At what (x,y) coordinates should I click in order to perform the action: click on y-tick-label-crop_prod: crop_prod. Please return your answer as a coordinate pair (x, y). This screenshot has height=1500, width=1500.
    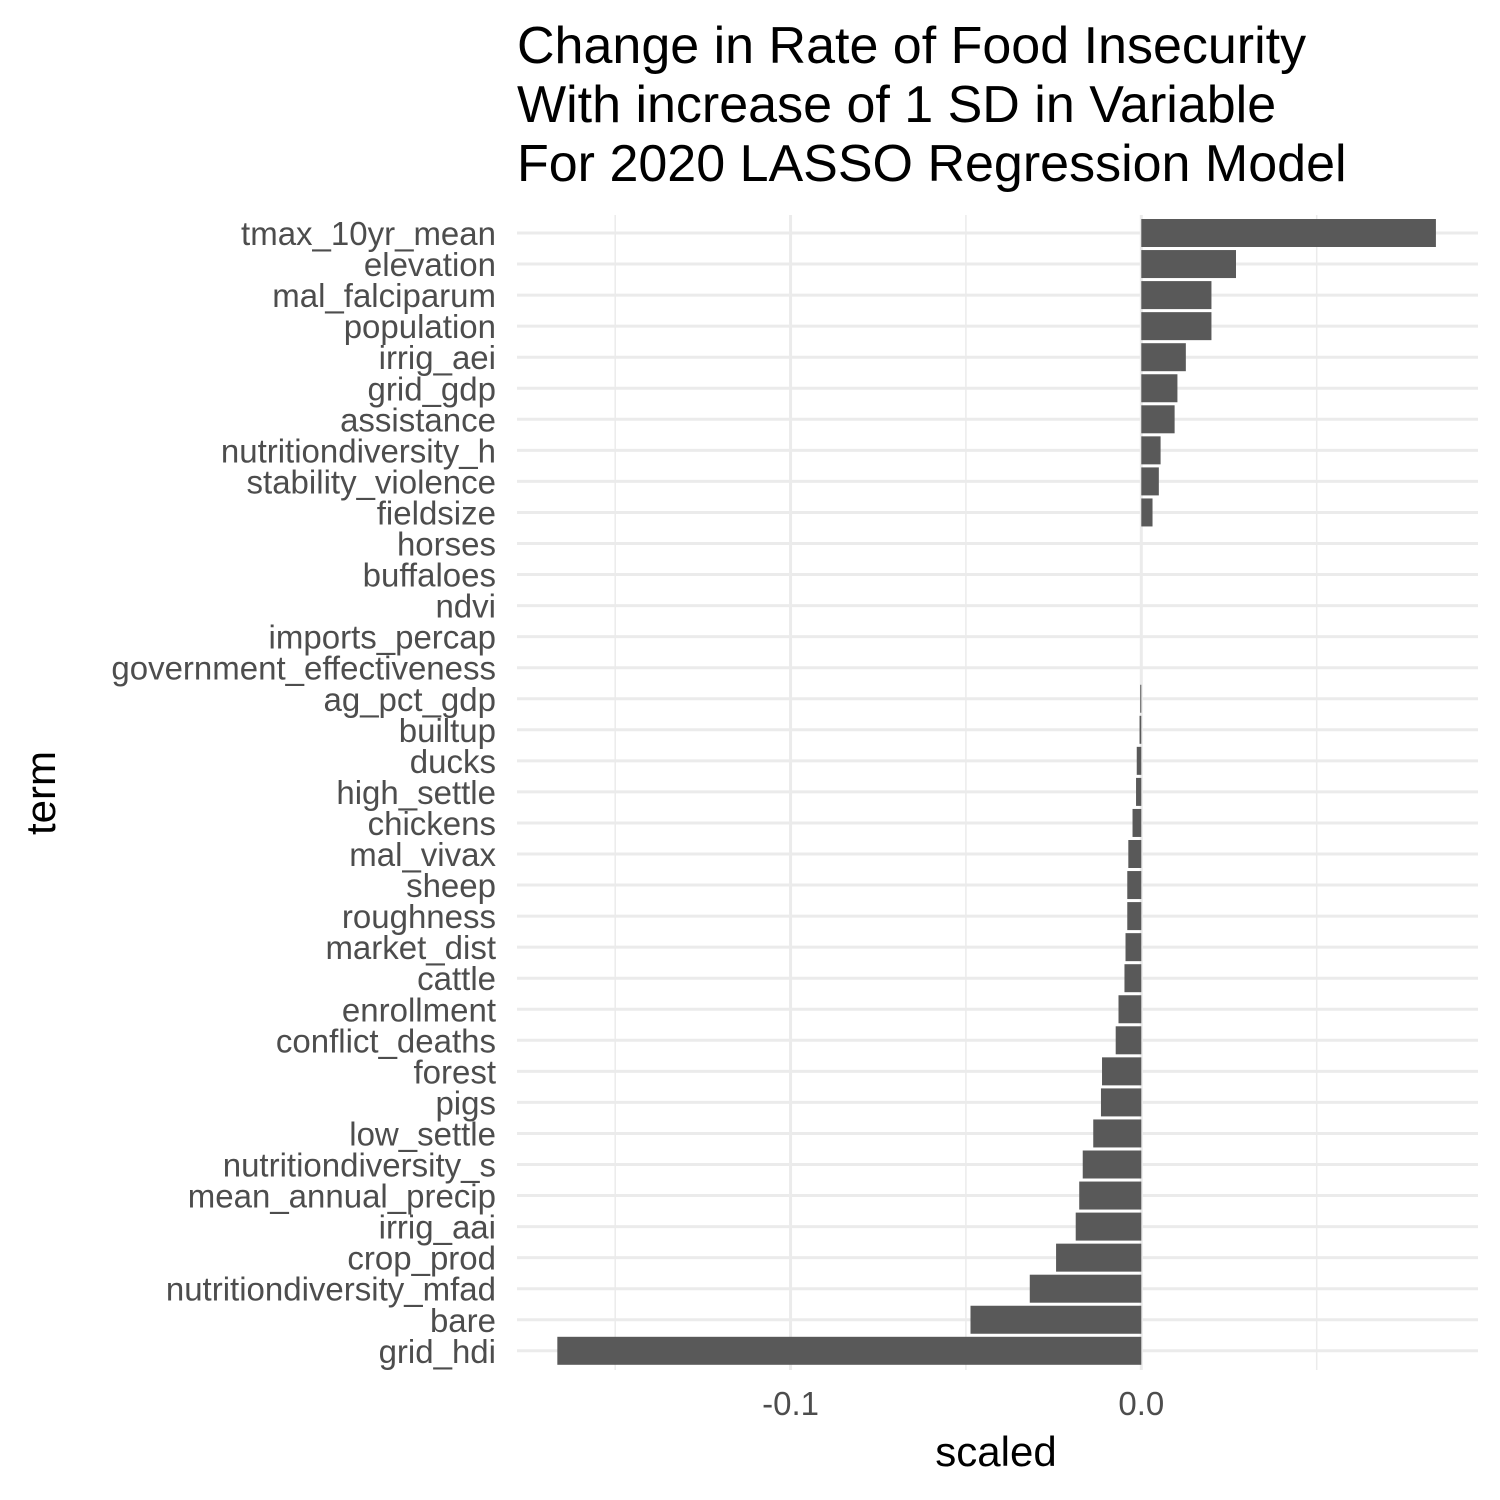
    Looking at the image, I should click on (421, 1258).